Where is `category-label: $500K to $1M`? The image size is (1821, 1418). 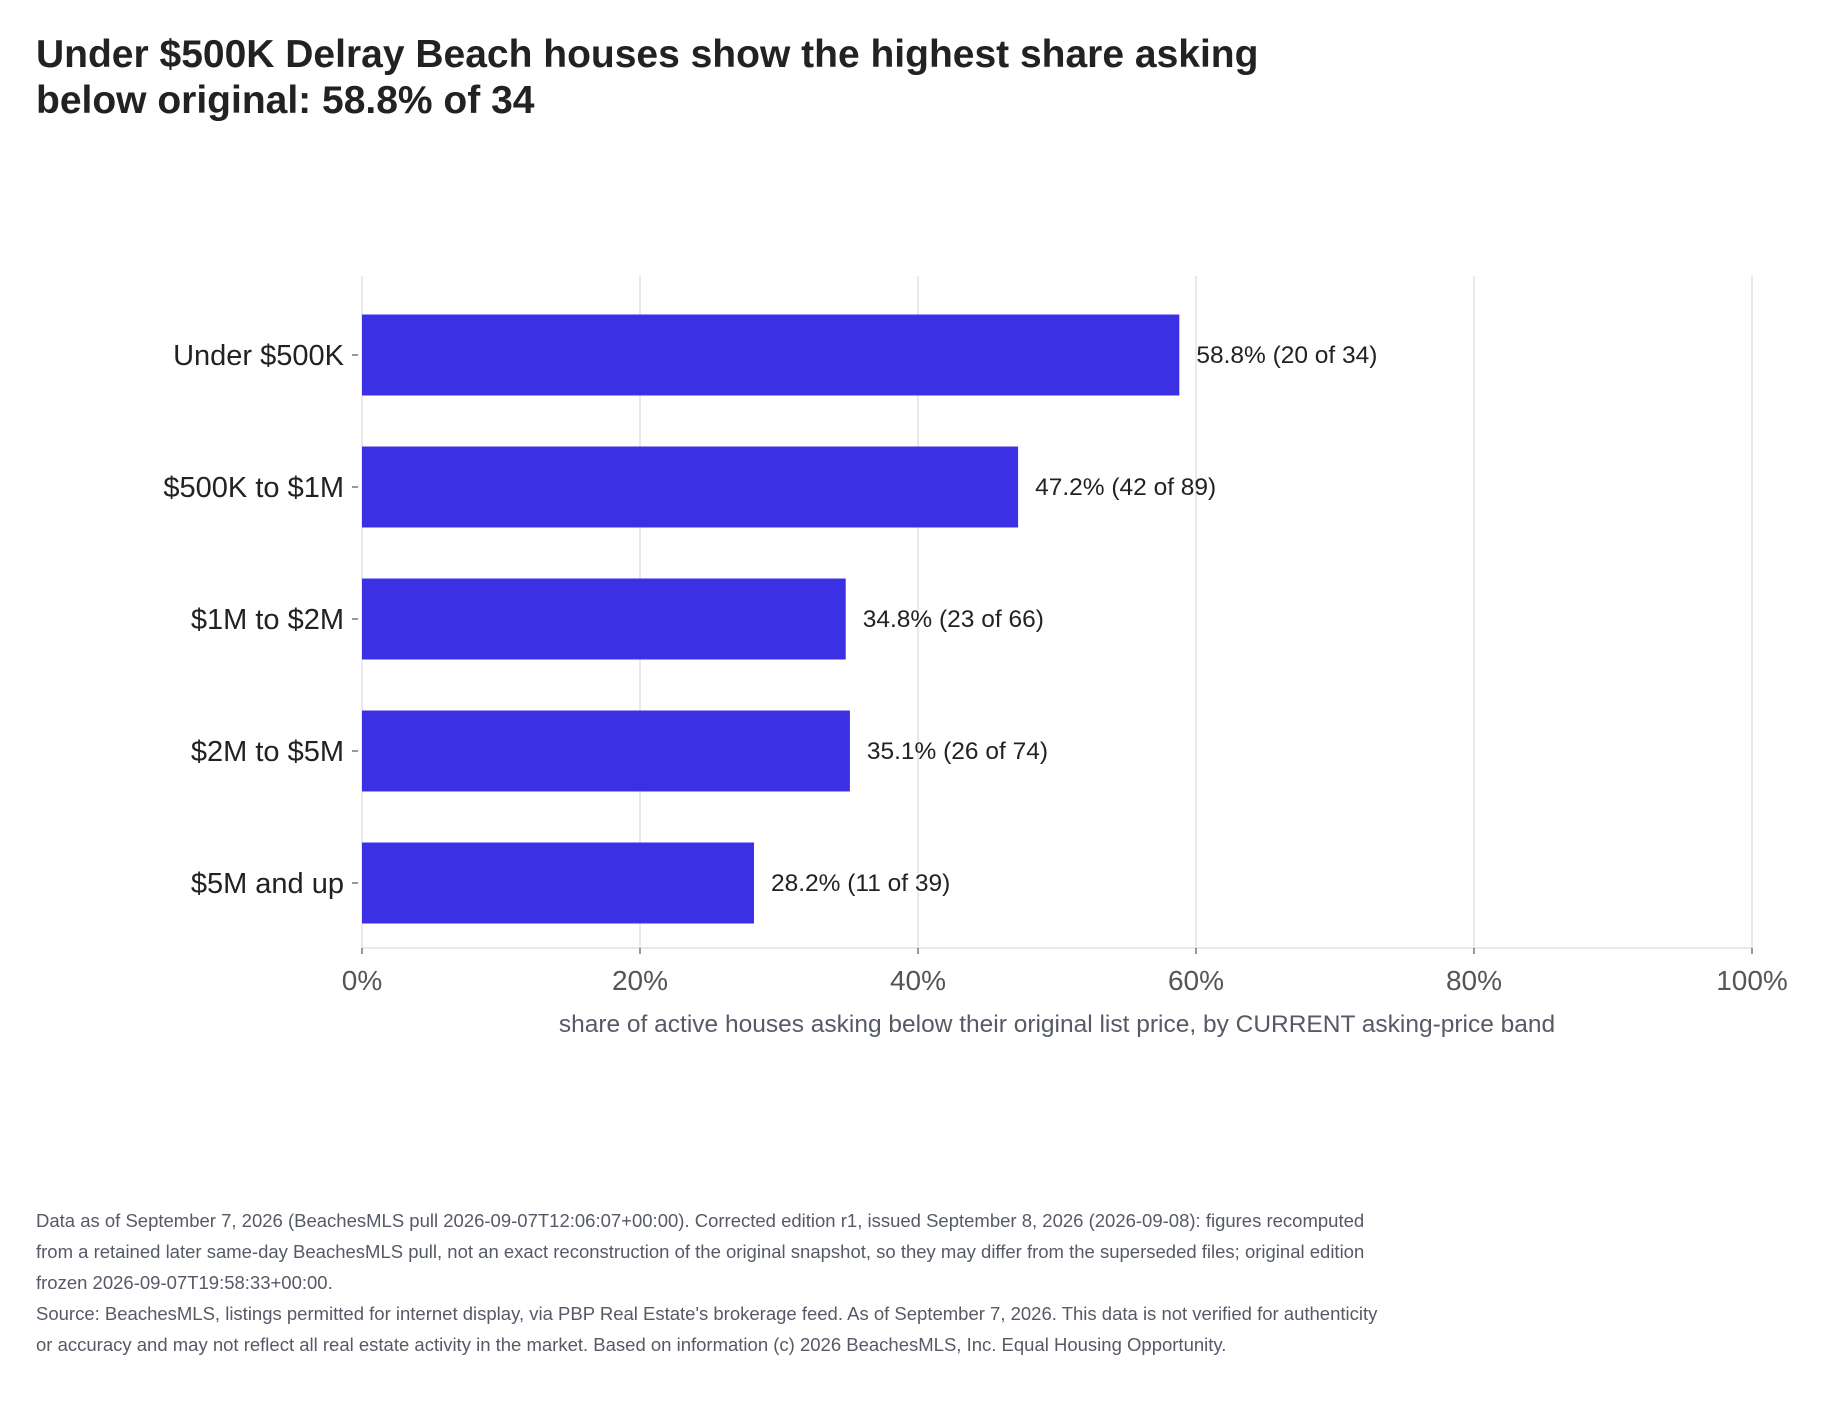 category-label: $500K to $1M is located at coordinates (253, 488).